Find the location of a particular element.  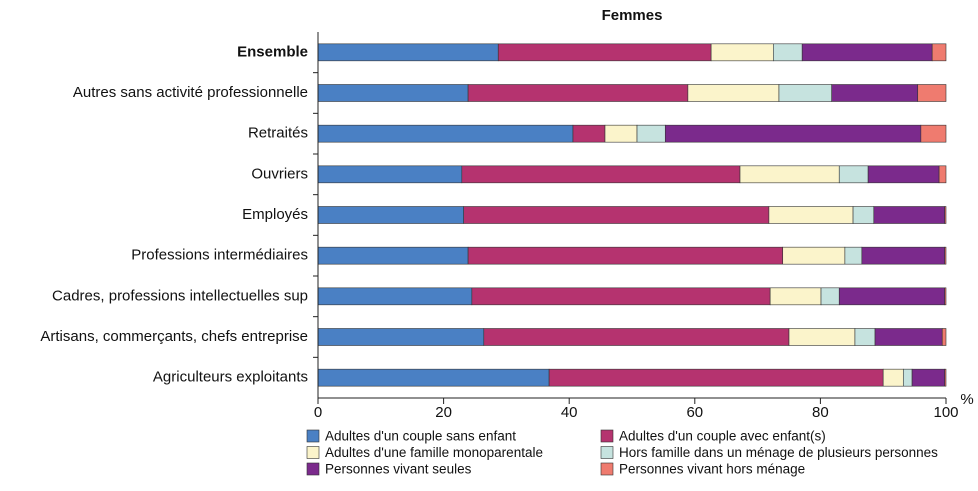

x-axis-label: % is located at coordinates (966, 399).